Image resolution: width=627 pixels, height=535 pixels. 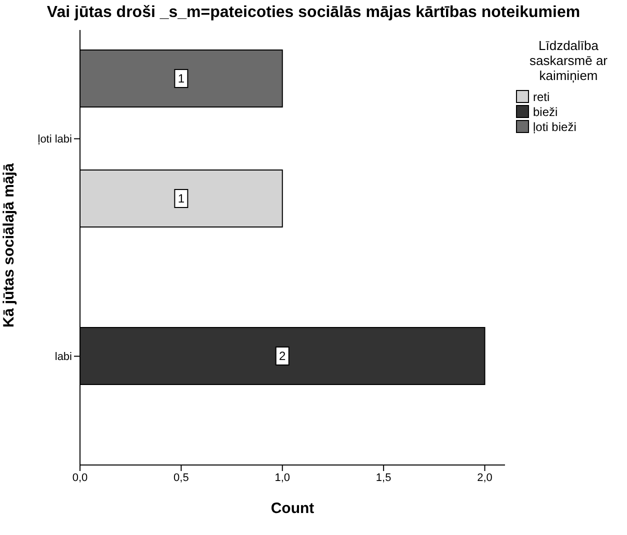 I want to click on data-label: 2, so click(x=282, y=356).